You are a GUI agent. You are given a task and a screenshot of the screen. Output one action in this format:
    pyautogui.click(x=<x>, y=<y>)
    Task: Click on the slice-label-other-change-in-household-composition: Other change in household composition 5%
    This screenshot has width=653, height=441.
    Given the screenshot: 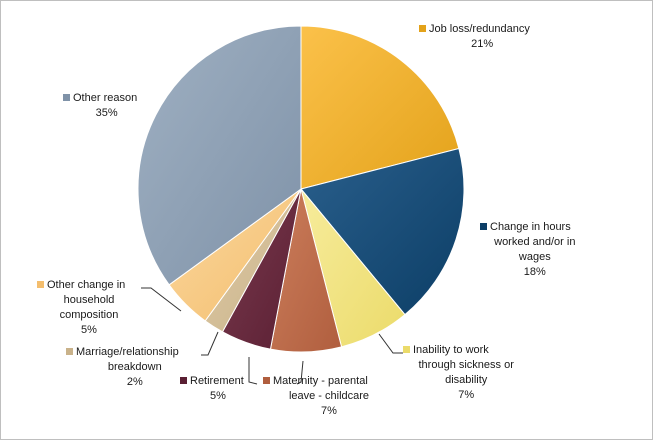 What is the action you would take?
    pyautogui.click(x=81, y=307)
    